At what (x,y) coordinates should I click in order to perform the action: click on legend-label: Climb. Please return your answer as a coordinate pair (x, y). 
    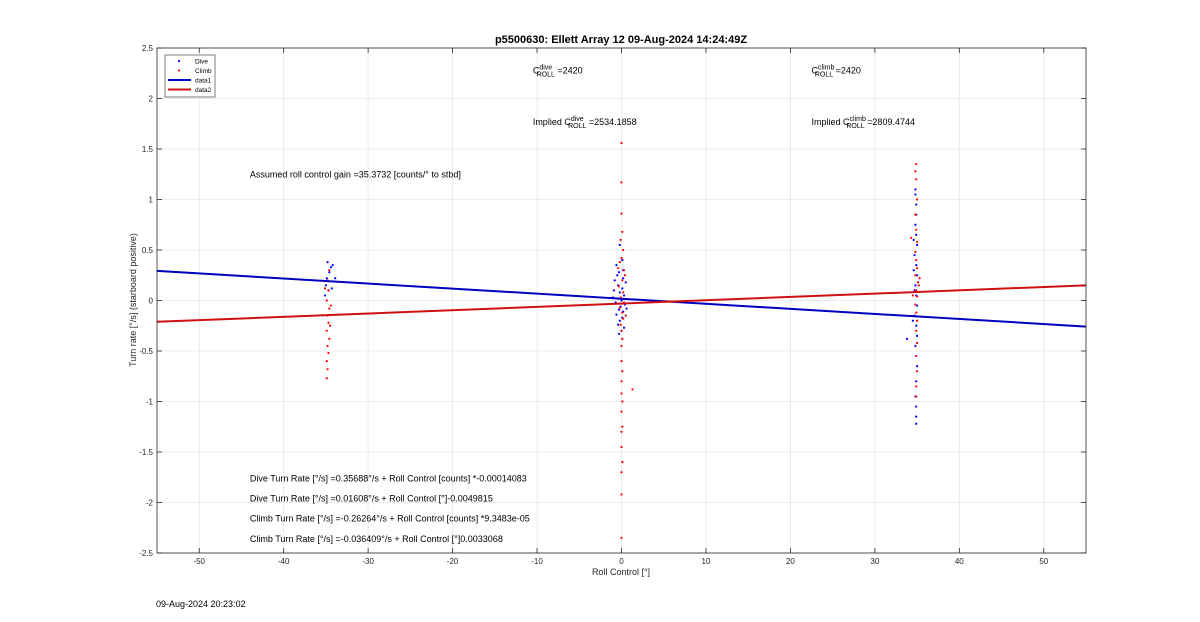
    Looking at the image, I should click on (203, 71).